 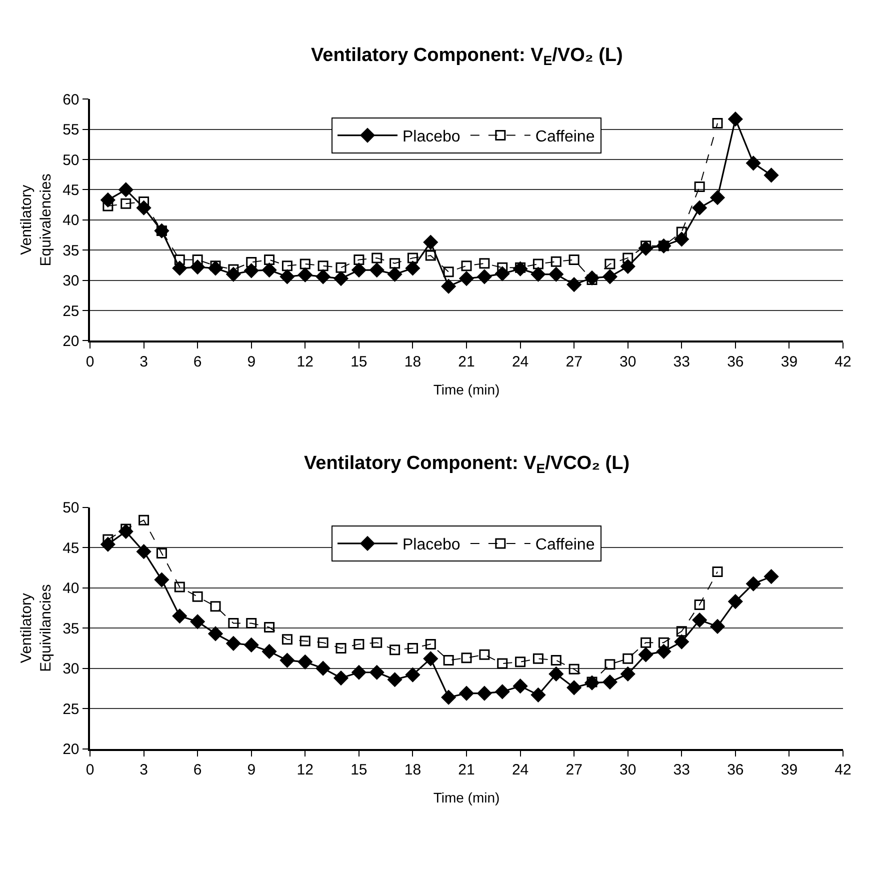 I want to click on y-axis-title: Ventilatory Equivalencies, so click(x=36, y=220).